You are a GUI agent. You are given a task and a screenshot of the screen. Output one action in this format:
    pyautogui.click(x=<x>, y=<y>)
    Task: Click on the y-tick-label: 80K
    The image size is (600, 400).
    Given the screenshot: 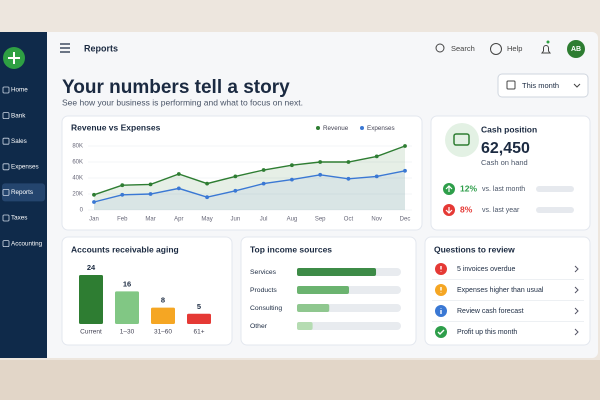 What is the action you would take?
    pyautogui.click(x=77, y=147)
    